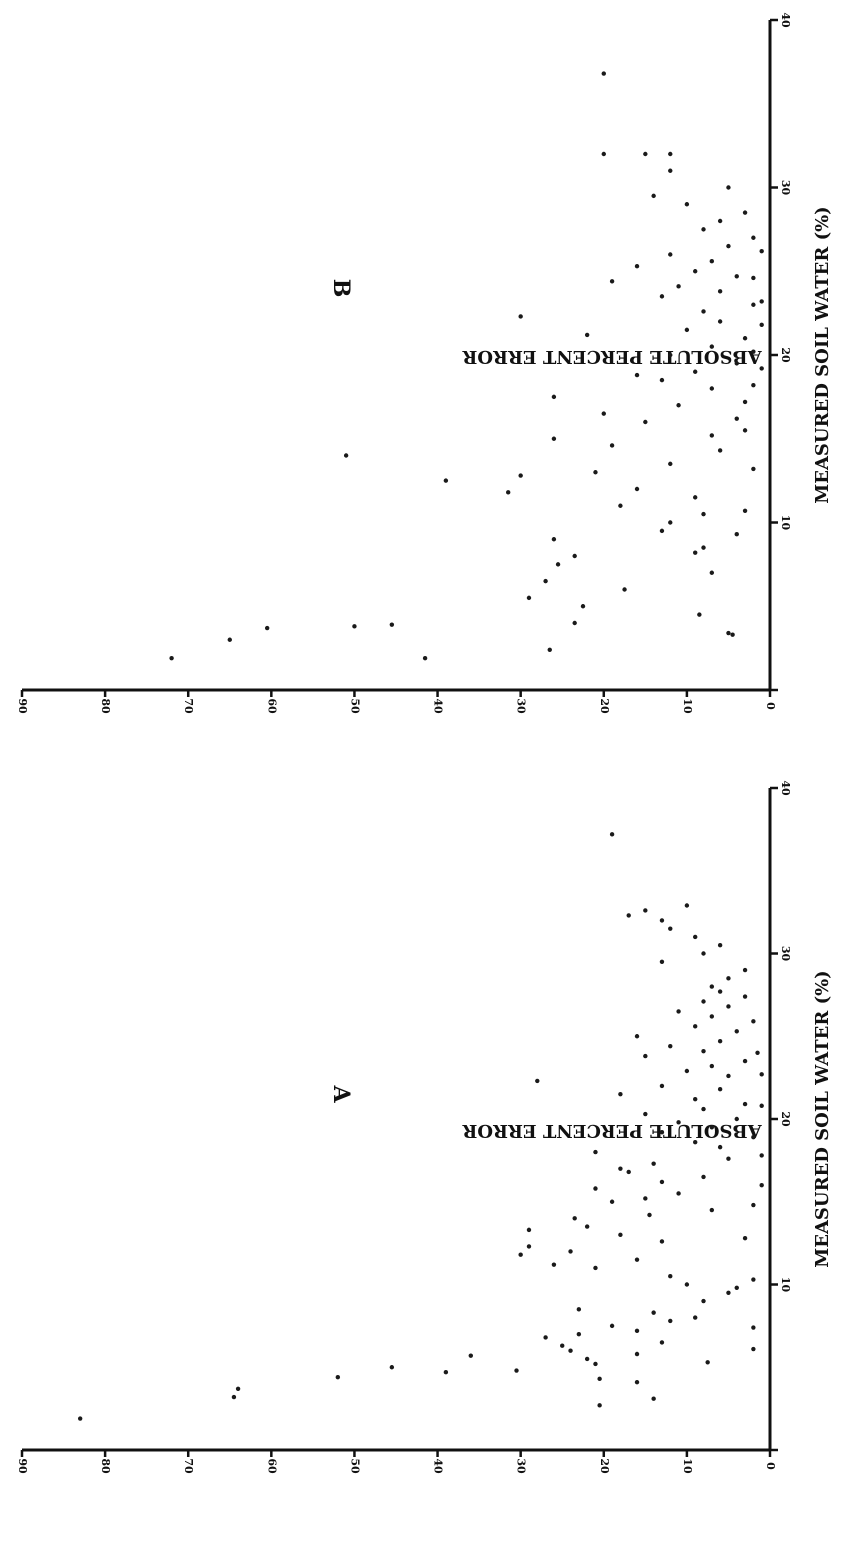  I want to click on y-tick-label: 90, so click(22, 706).